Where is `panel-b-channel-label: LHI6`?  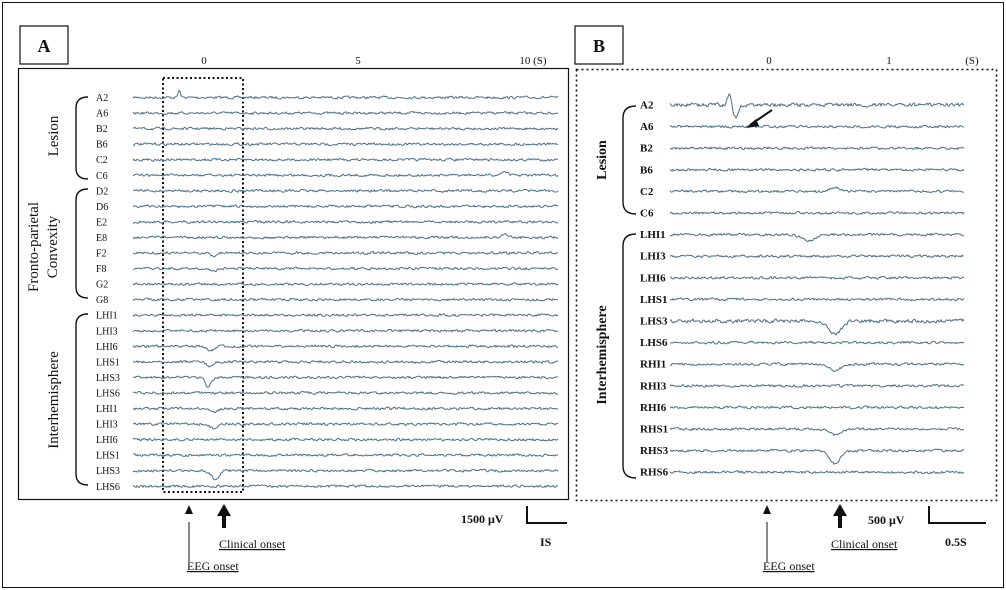 panel-b-channel-label: LHI6 is located at coordinates (653, 278).